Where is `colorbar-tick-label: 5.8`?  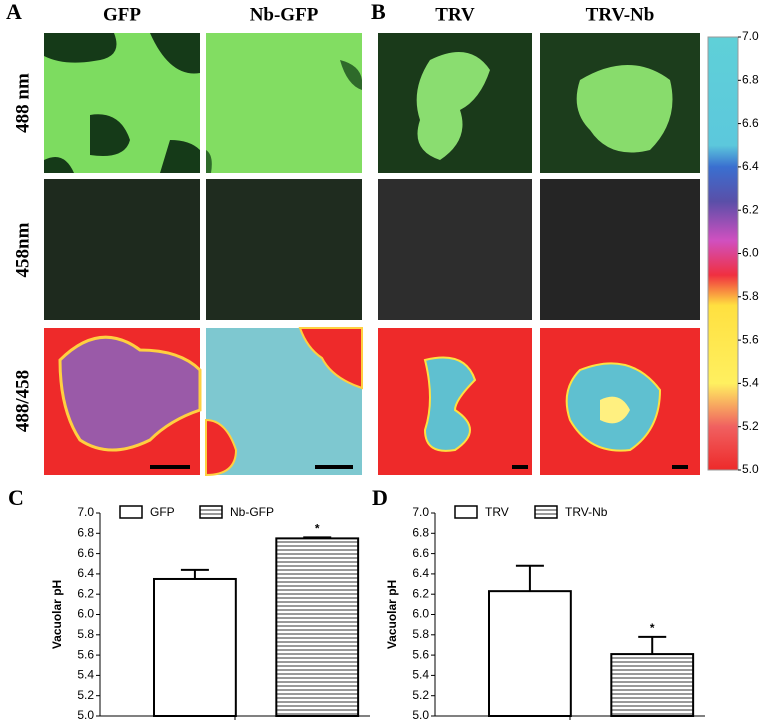
colorbar-tick-label: 5.8 is located at coordinates (750, 296).